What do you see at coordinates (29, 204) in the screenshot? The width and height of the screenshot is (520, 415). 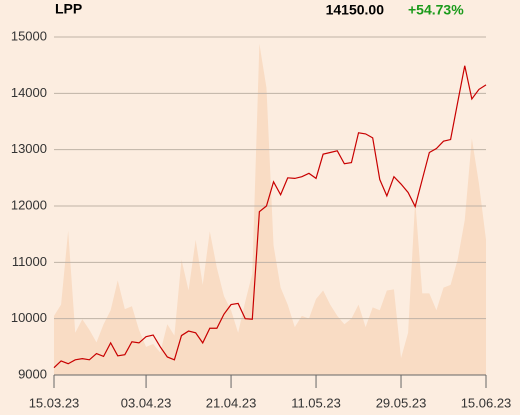 I see `y-tick-label: 12000` at bounding box center [29, 204].